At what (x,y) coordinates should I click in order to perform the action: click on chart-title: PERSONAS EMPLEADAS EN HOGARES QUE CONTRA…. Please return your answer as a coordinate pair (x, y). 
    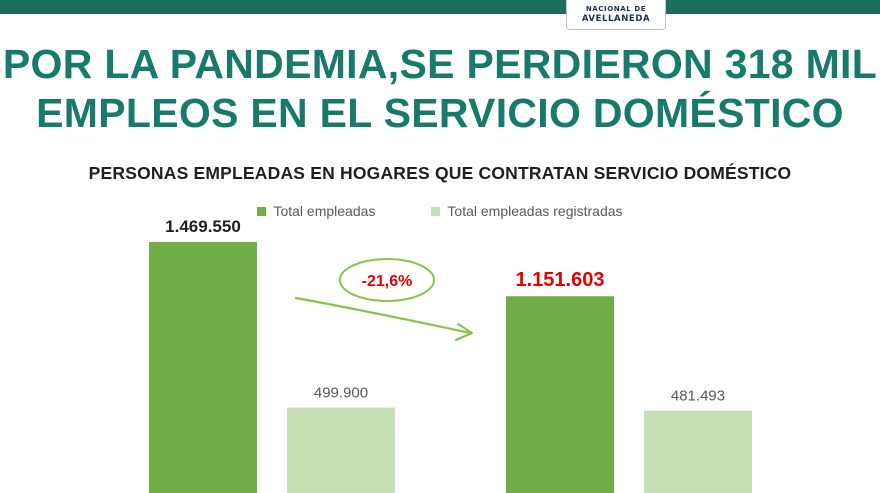
    Looking at the image, I should click on (440, 173).